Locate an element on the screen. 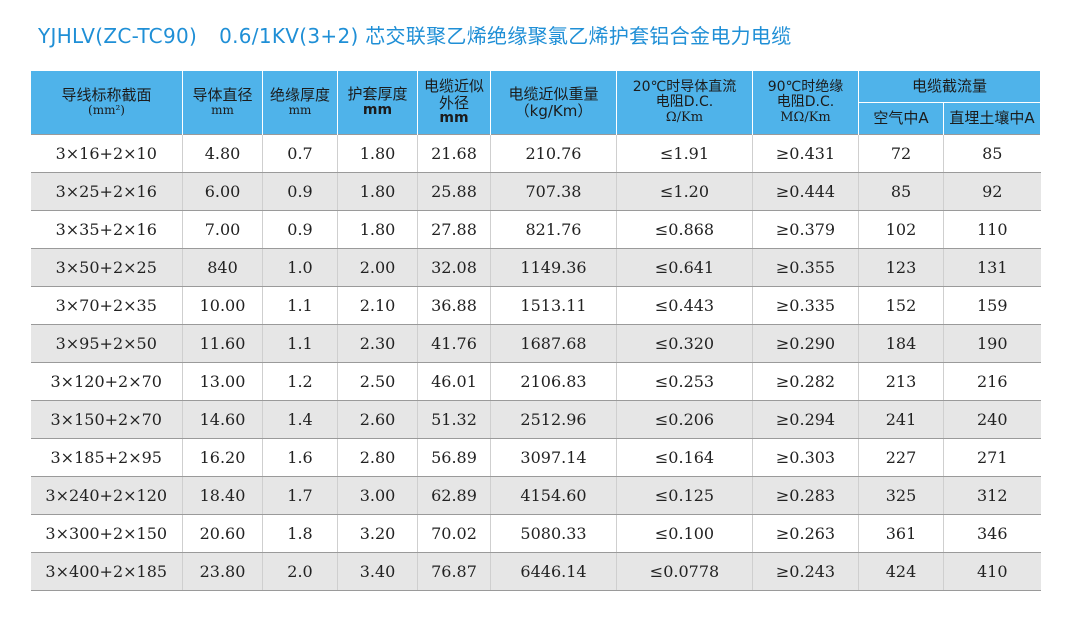 The height and width of the screenshot is (624, 1070). header-sheath-thickness: 护套厚度 mm is located at coordinates (377, 102).